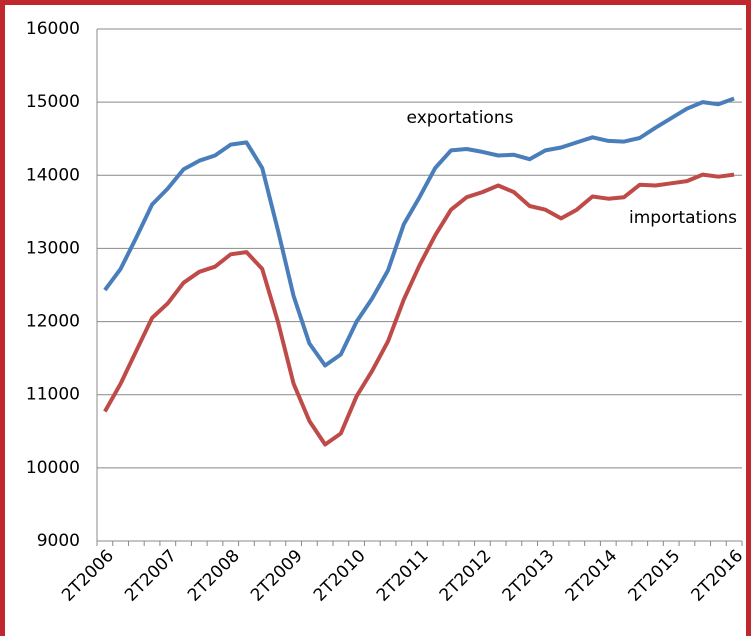  Describe the element at coordinates (466, 576) in the screenshot. I see `x-tick-label: 2T2012` at that location.